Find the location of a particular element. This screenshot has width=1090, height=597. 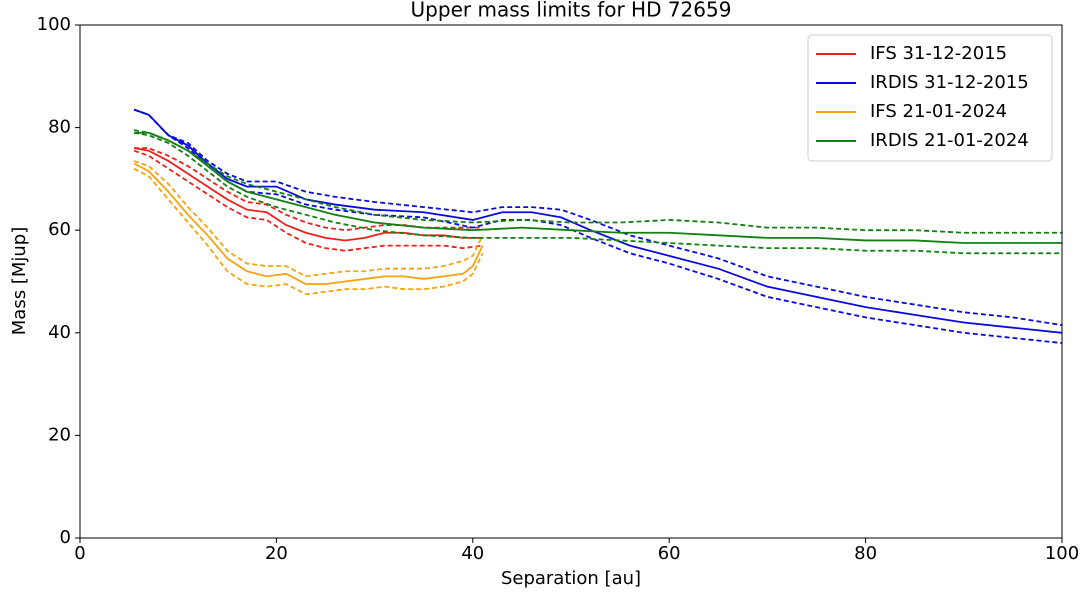

y-axis-label: Mass [Mjup] is located at coordinates (19, 281).